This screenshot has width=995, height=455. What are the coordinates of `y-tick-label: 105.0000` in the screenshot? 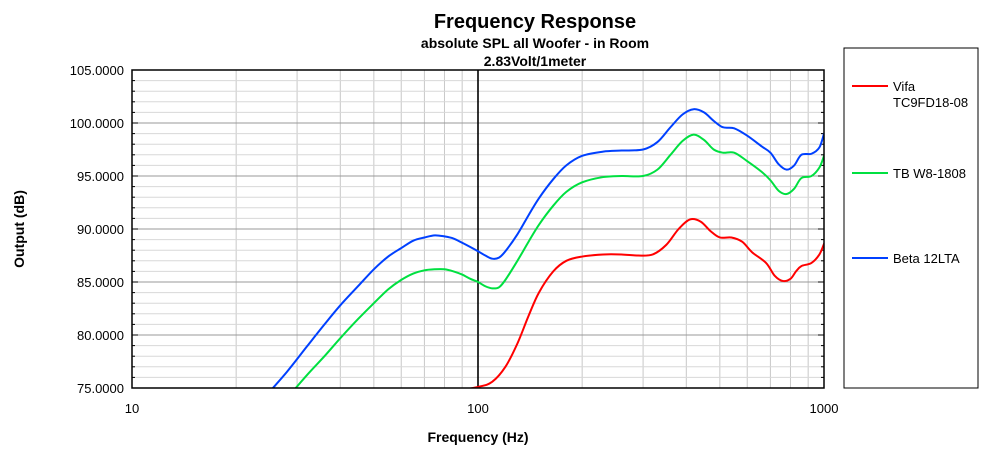 It's located at (97, 70).